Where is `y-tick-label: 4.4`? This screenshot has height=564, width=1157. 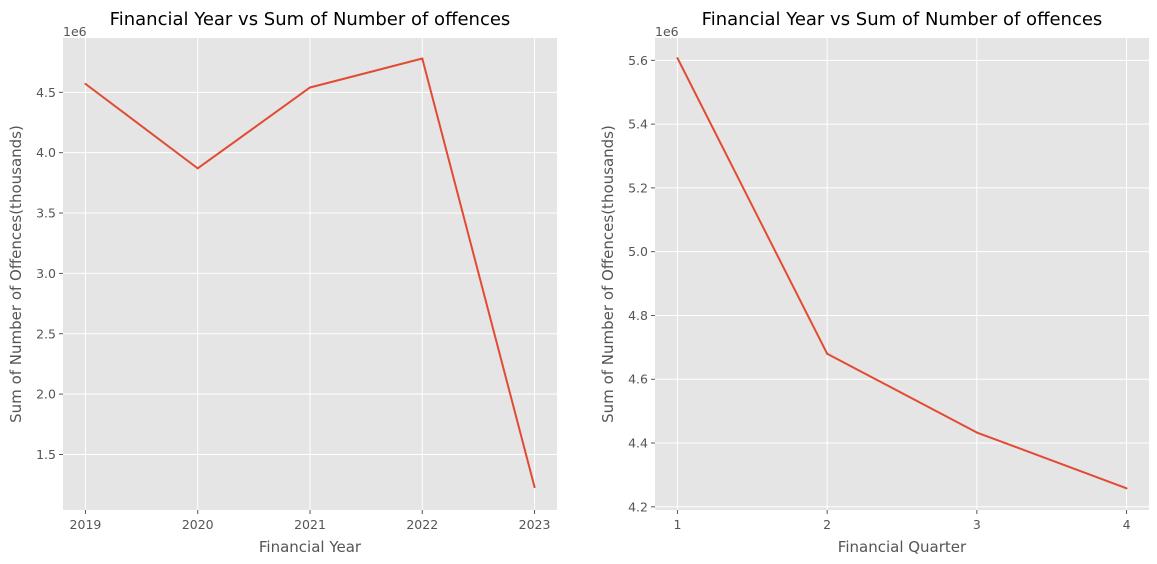
y-tick-label: 4.4 is located at coordinates (638, 443).